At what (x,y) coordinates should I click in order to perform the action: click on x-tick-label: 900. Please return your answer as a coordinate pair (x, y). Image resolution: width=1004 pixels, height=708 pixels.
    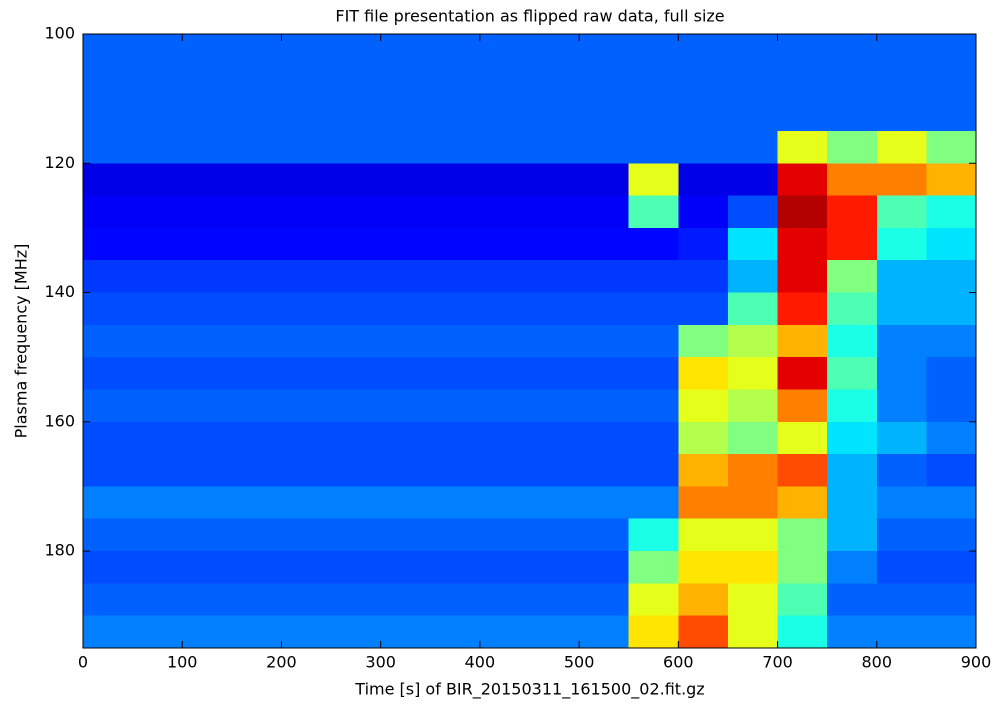
    Looking at the image, I should click on (976, 662).